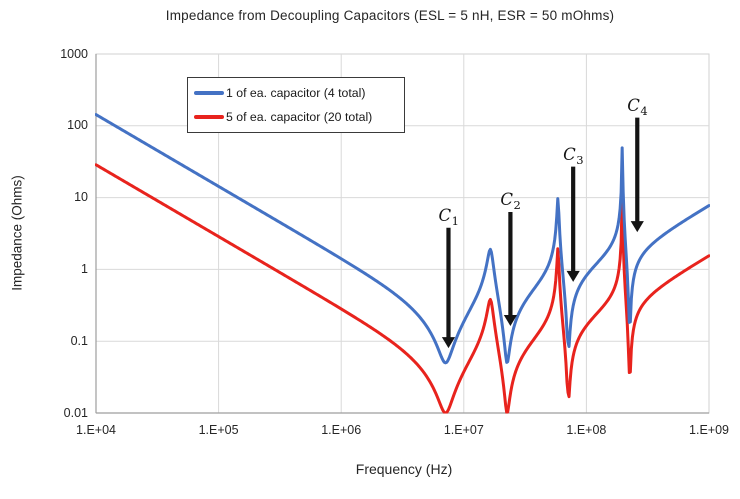 This screenshot has height=499, width=740. What do you see at coordinates (517, 205) in the screenshot?
I see `annotation-label-subscript: 2` at bounding box center [517, 205].